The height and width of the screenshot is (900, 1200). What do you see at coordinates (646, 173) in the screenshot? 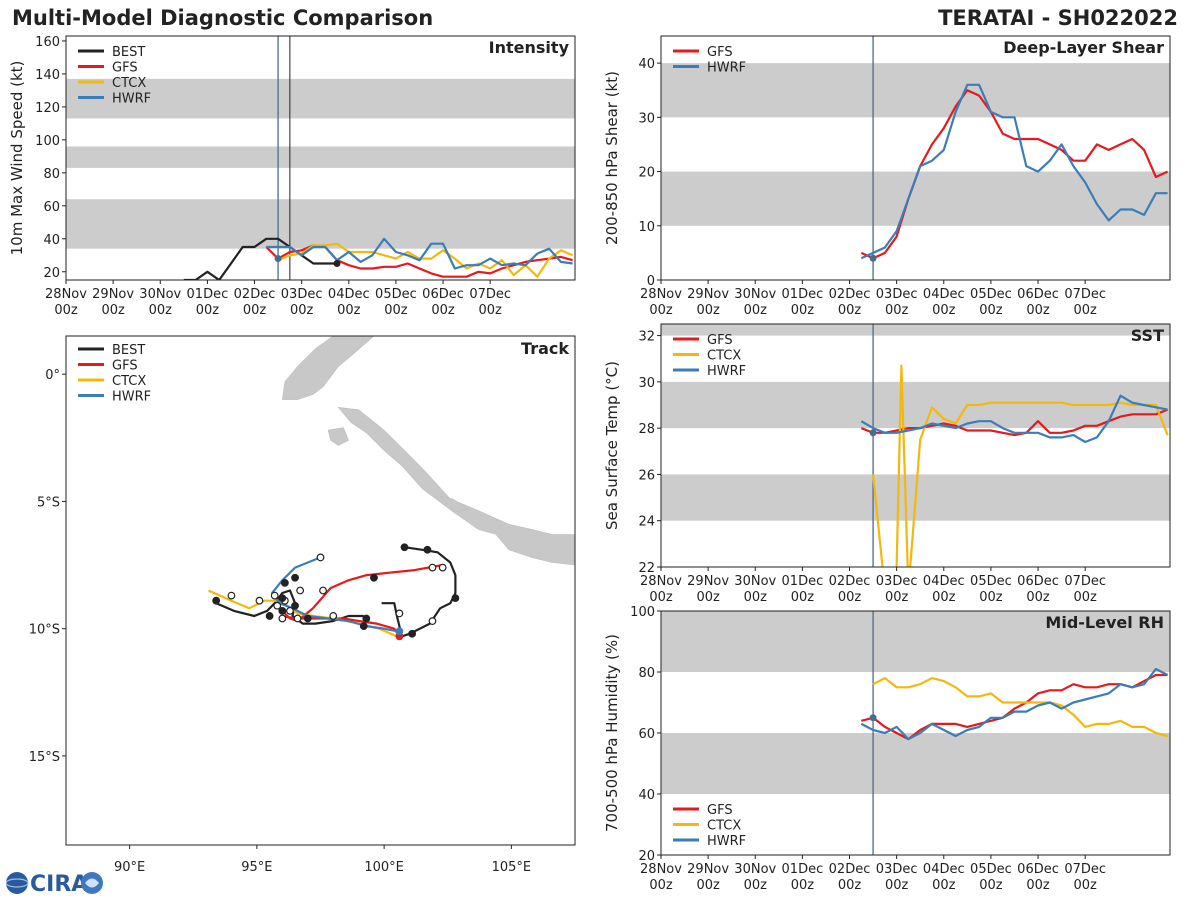
I see `shear-ytick-label: 20` at bounding box center [646, 173].